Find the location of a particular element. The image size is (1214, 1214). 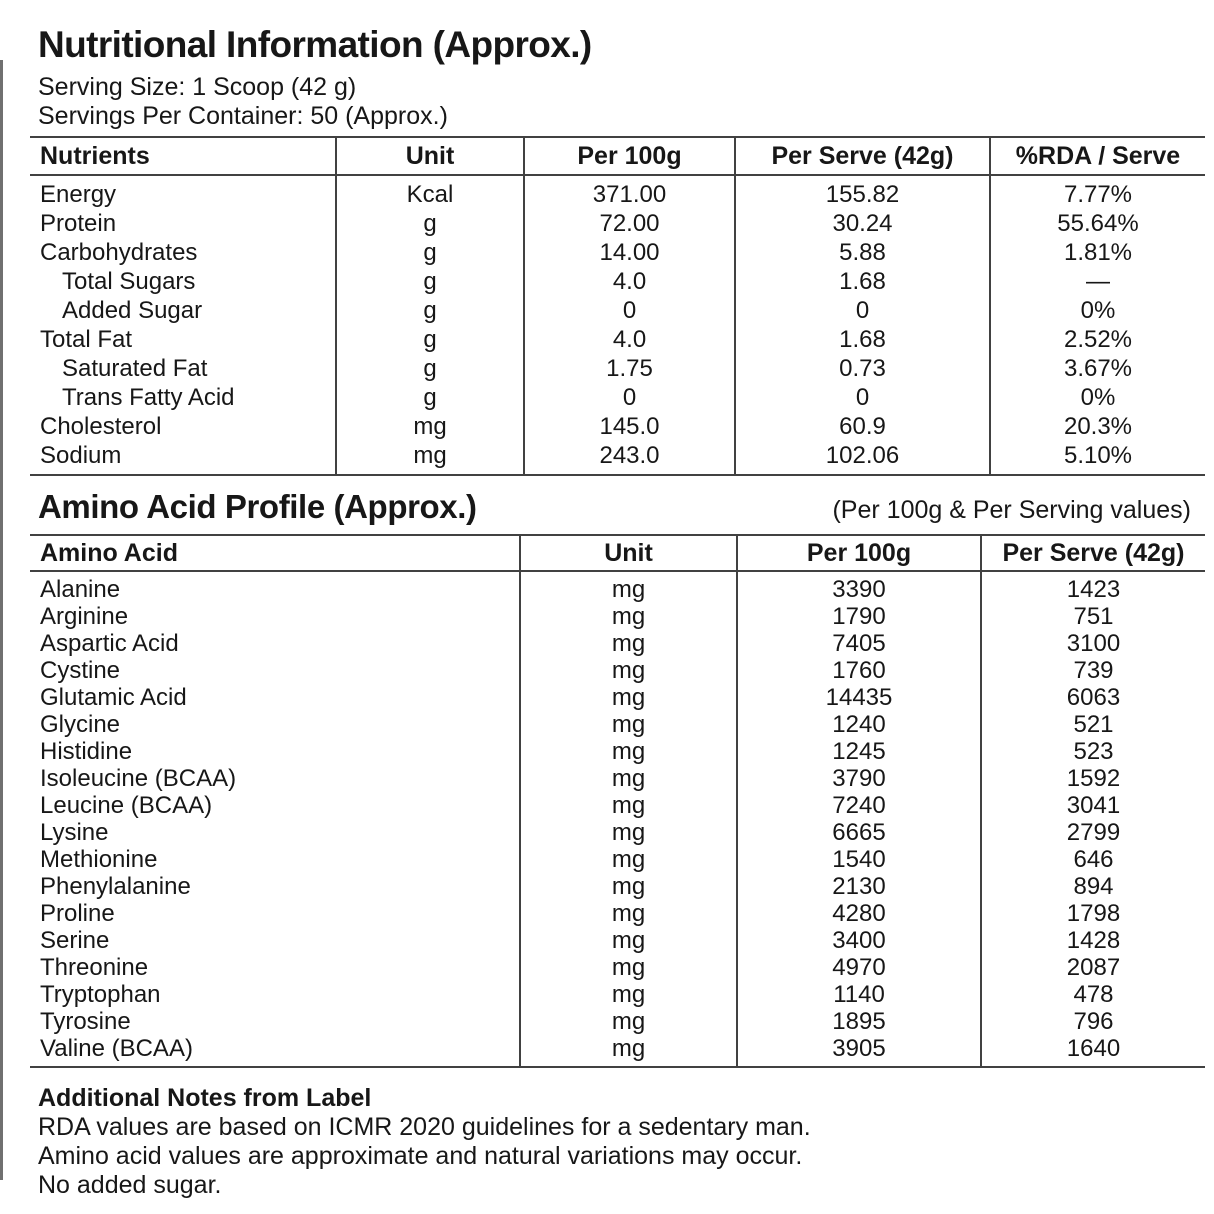

per-100g-cell: 3400 is located at coordinates (858, 940).